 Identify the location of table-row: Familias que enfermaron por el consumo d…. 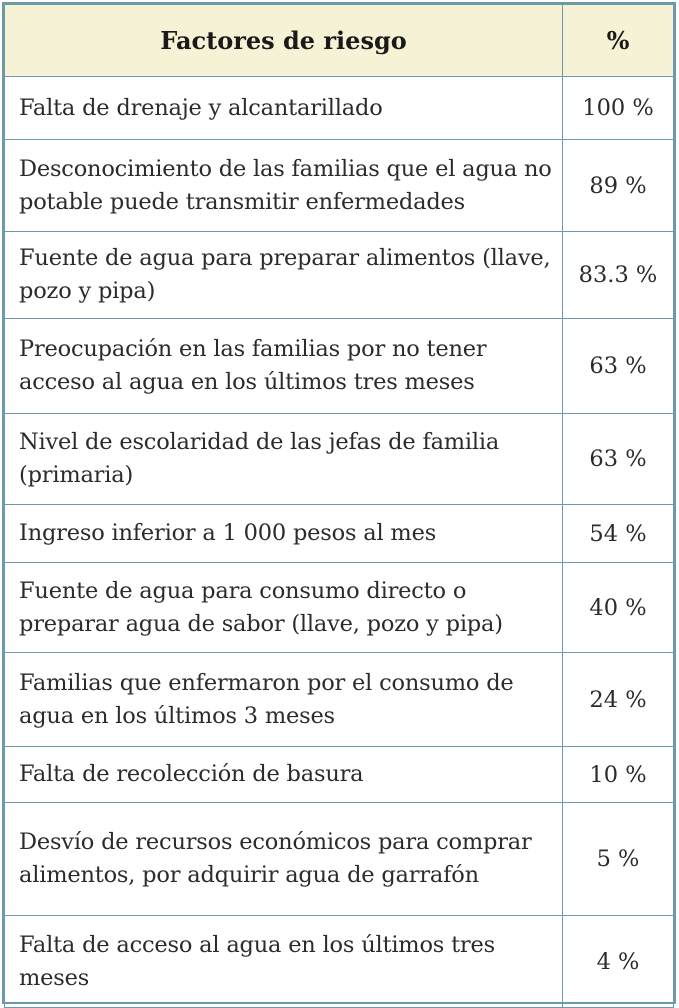
(339, 699).